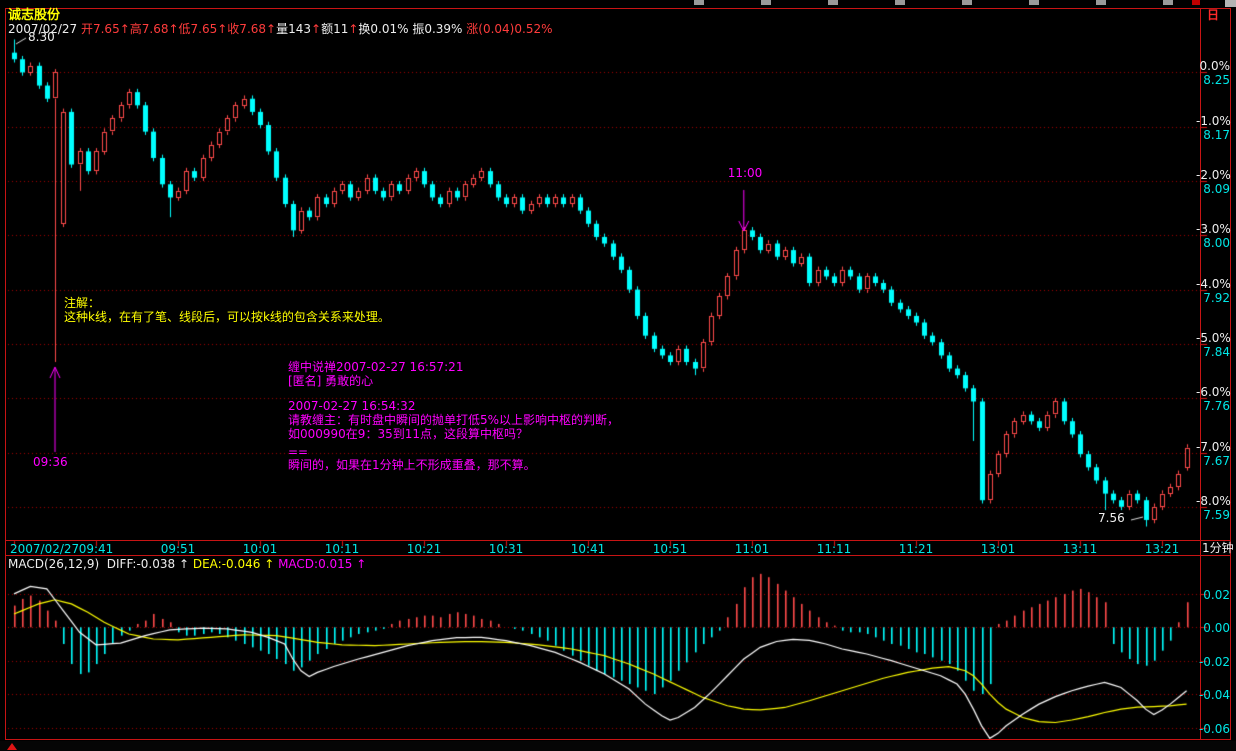 Image resolution: width=1236 pixels, height=751 pixels. What do you see at coordinates (227, 317) in the screenshot?
I see `note-body: 这种k线，在有了笔、线段后，可以按k线的包含关系来处理。` at bounding box center [227, 317].